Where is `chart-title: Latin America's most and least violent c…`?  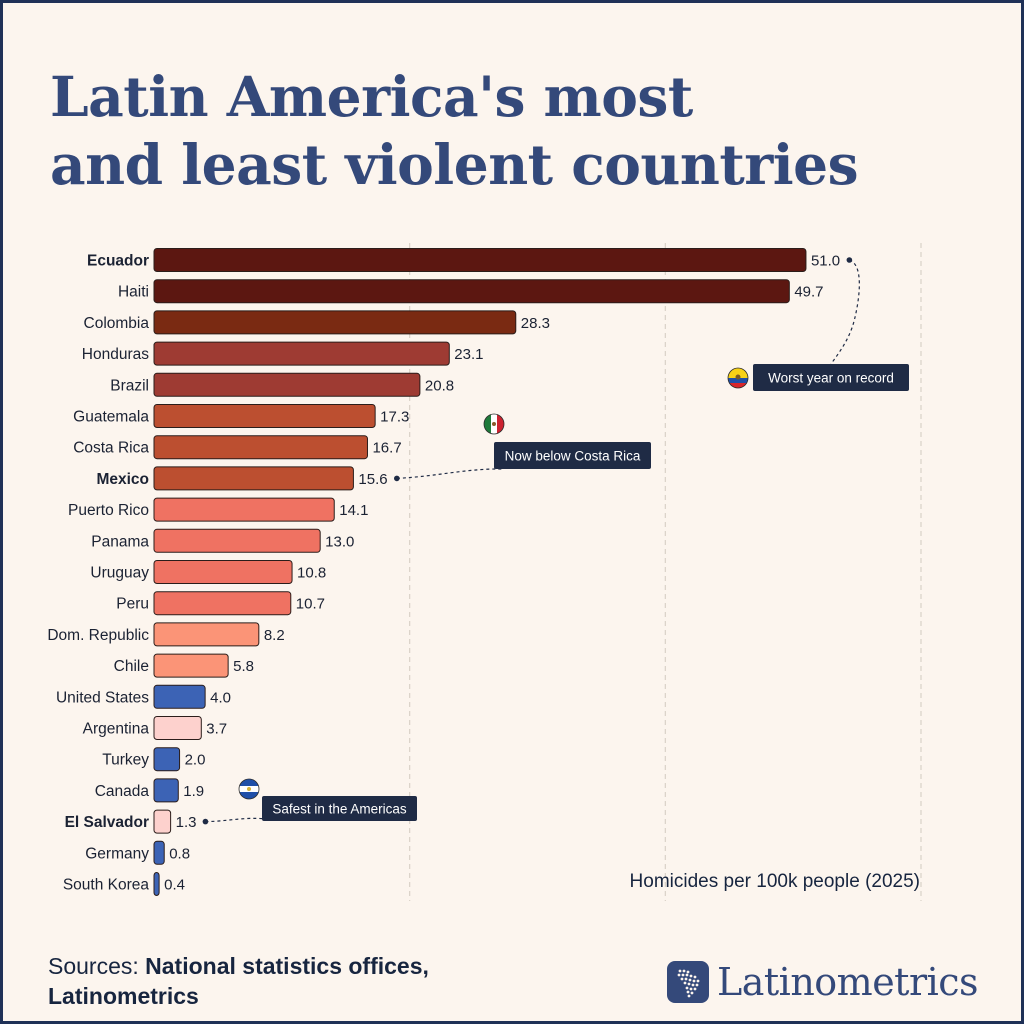 chart-title: Latin America's most and least violent c… is located at coordinates (454, 131).